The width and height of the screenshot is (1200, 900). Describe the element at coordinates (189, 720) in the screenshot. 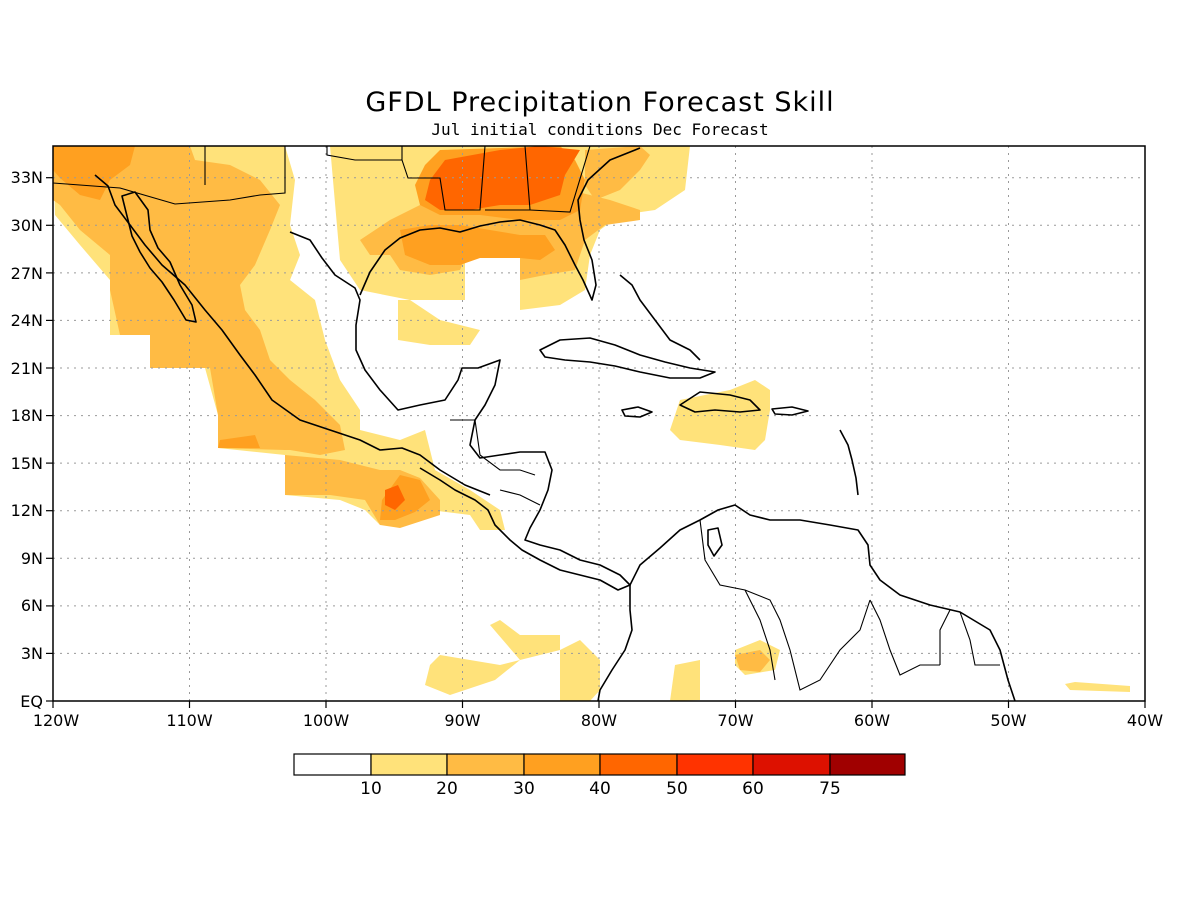

I see `x-tick-label: 110W` at that location.